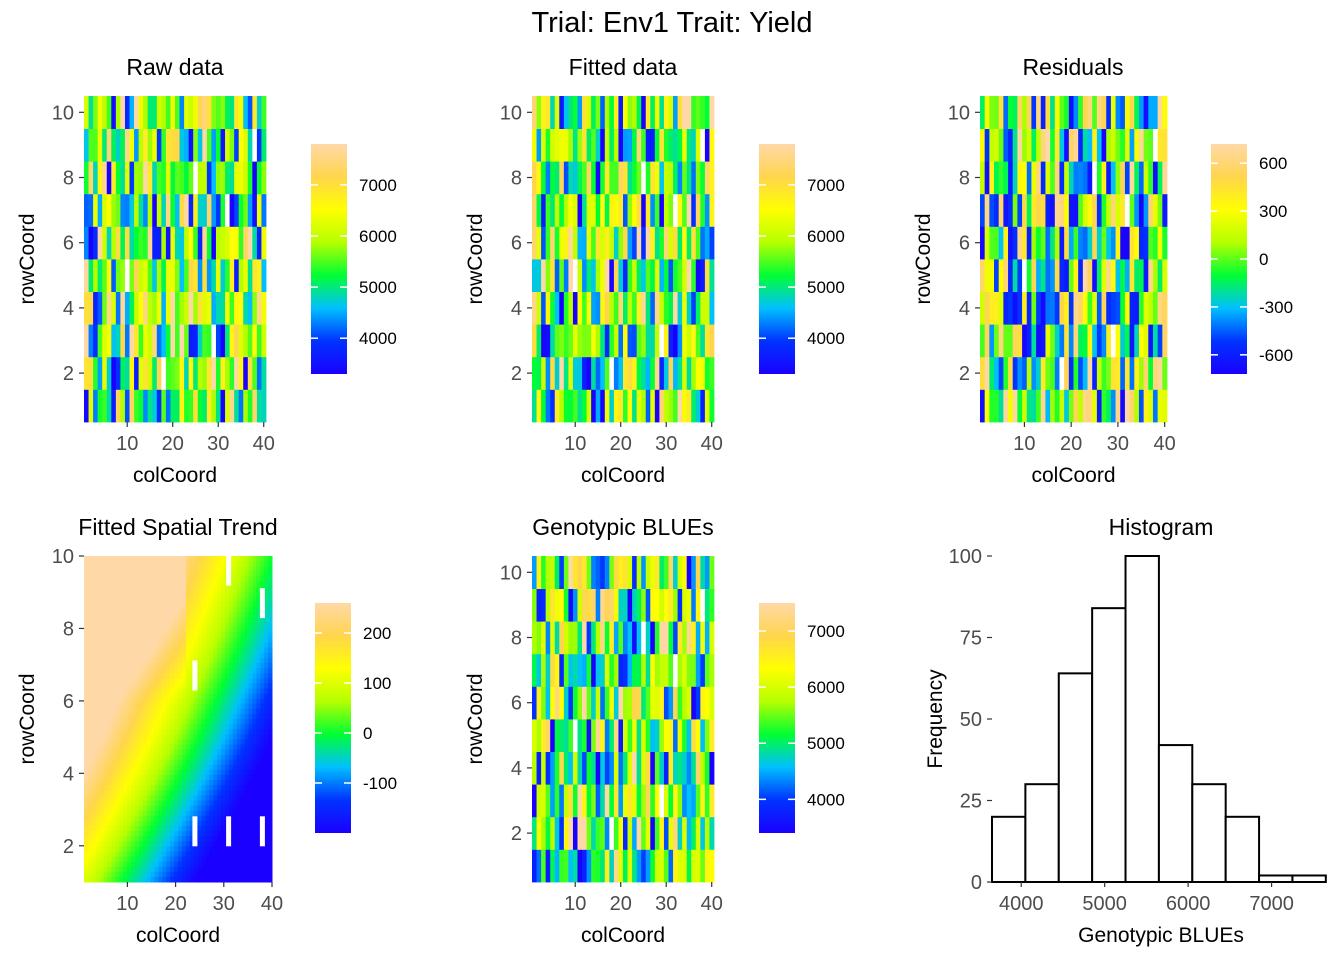 The height and width of the screenshot is (960, 1344). What do you see at coordinates (218, 444) in the screenshot?
I see `x-tick-label: 30` at bounding box center [218, 444].